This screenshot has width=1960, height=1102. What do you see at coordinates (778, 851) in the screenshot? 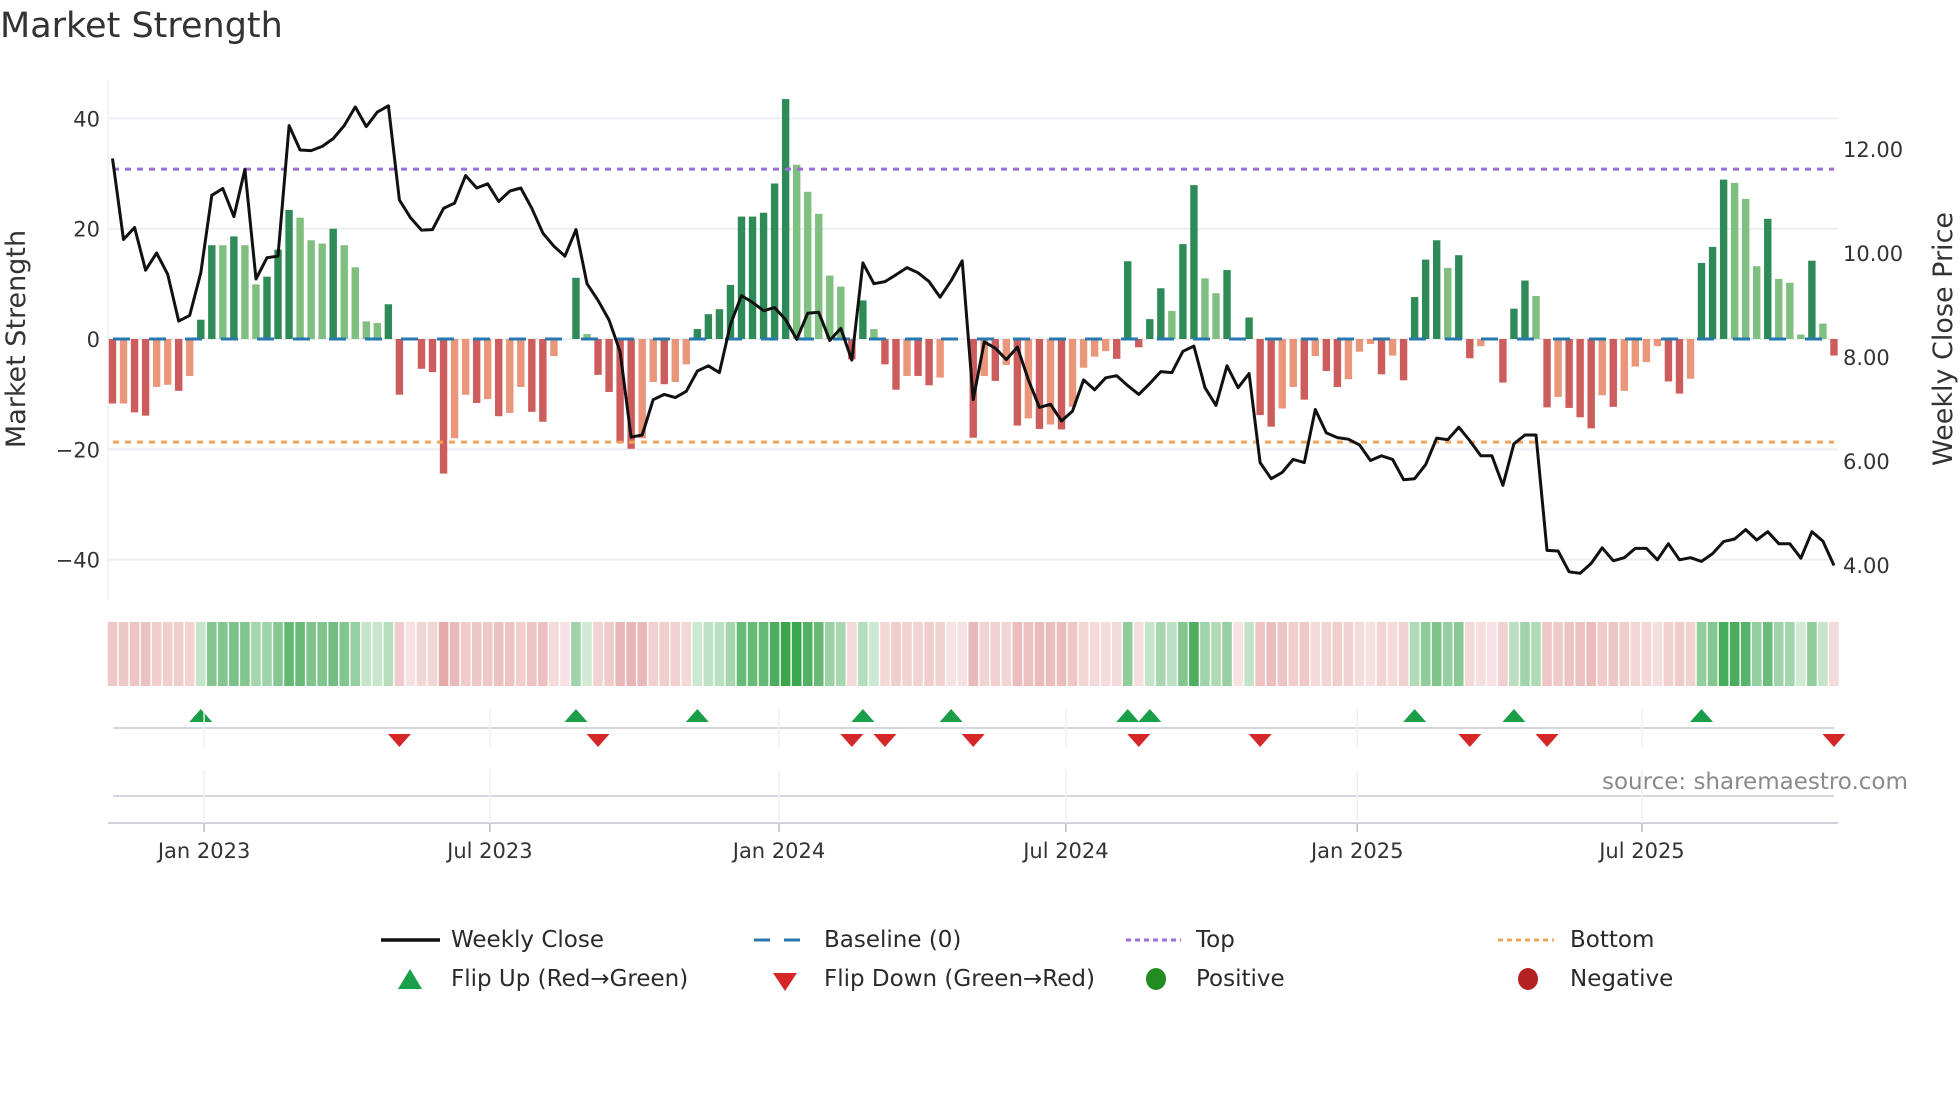
I see `x-tick-label: Jan 2024` at bounding box center [778, 851].